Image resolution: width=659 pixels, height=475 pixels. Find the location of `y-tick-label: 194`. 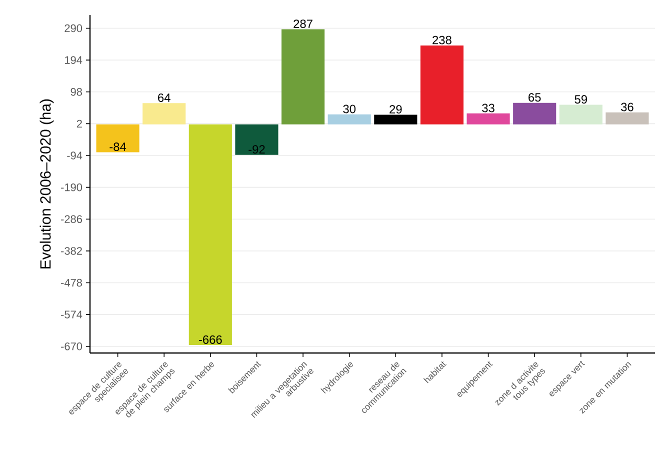

y-tick-label: 194 is located at coordinates (73, 60).